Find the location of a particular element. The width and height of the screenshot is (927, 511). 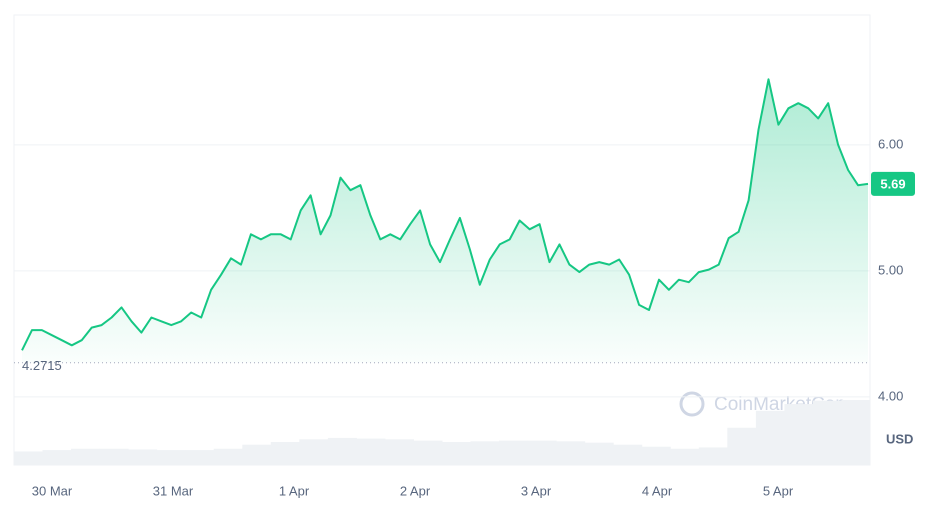

x-tick-label: 4 Apr is located at coordinates (657, 490).